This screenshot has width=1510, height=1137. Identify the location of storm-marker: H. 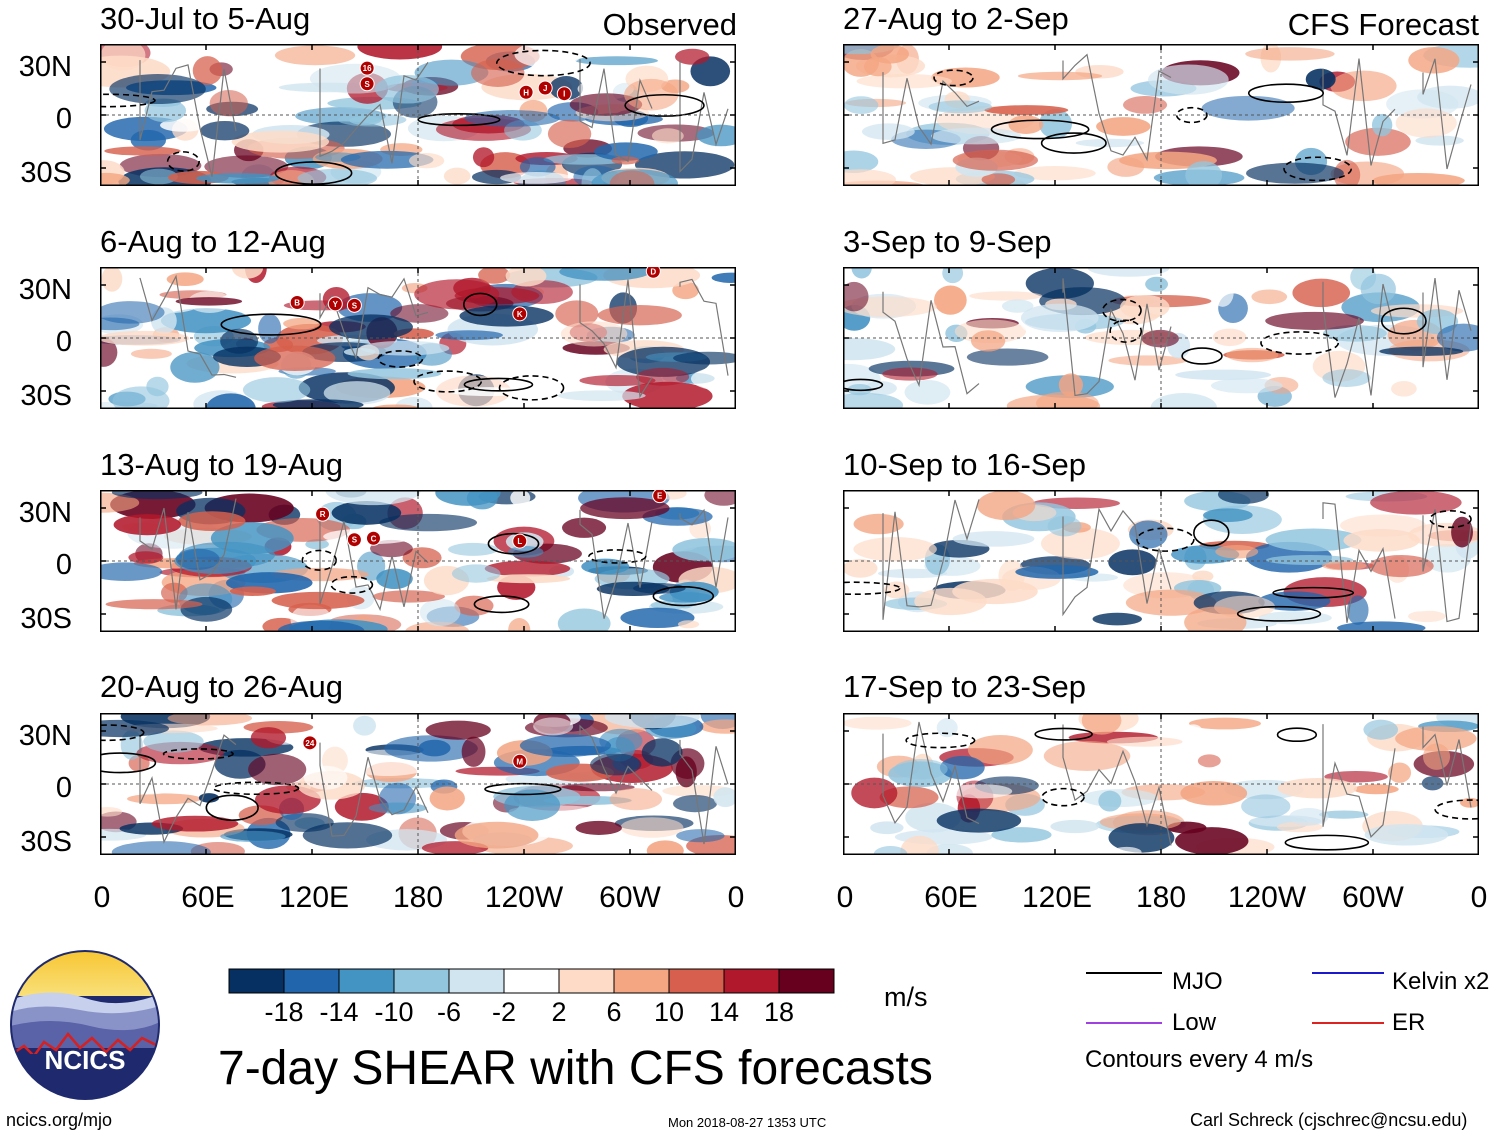
(526, 92).